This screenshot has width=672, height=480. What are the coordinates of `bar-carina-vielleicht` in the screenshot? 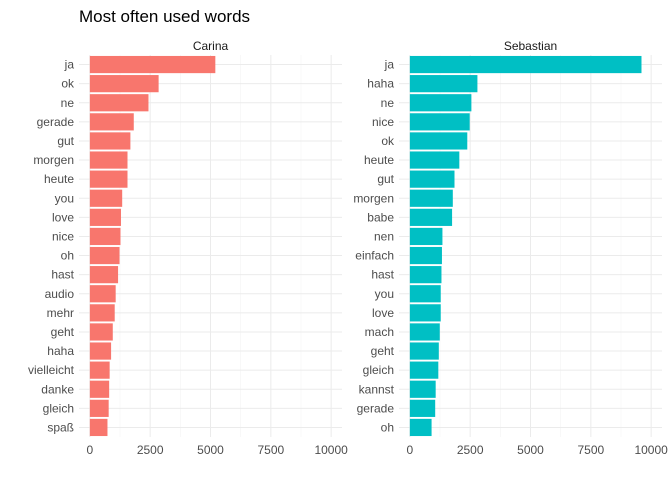 It's located at (99, 370).